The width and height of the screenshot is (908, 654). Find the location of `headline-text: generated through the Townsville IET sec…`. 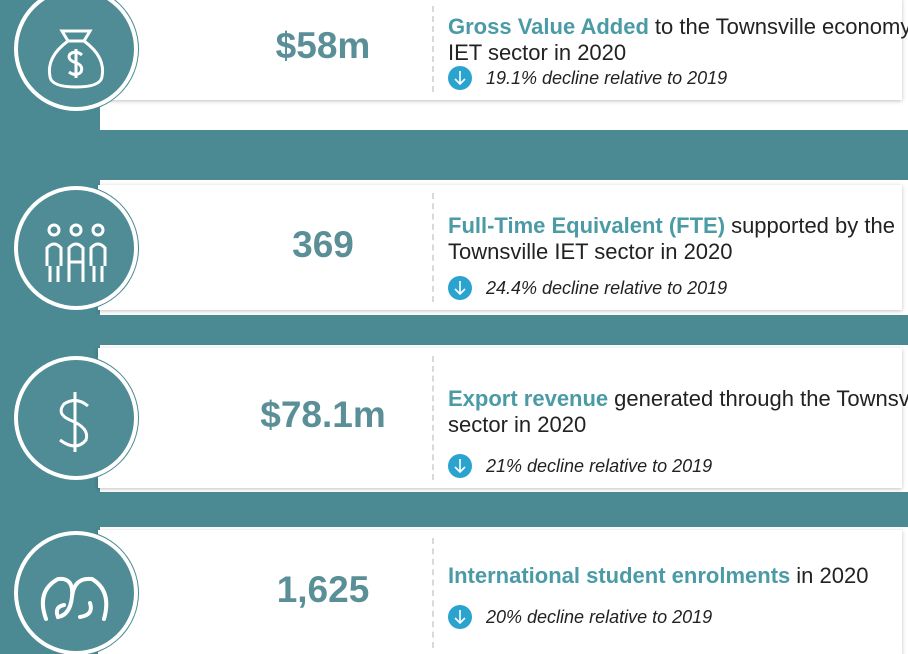

headline-text: generated through the Townsville IET sec… is located at coordinates (678, 411).